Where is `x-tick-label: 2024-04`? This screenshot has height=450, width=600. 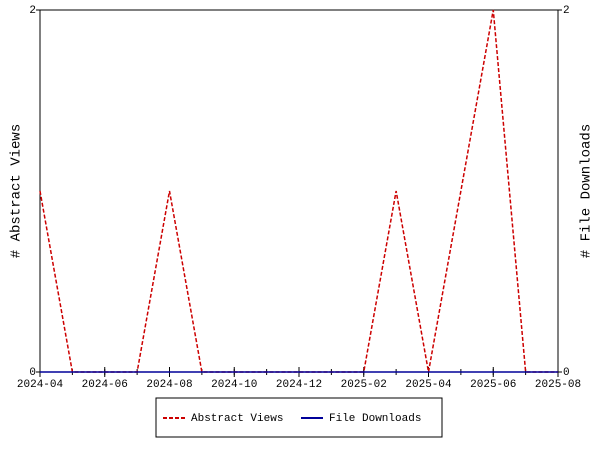 x-tick-label: 2024-04 is located at coordinates (40, 385).